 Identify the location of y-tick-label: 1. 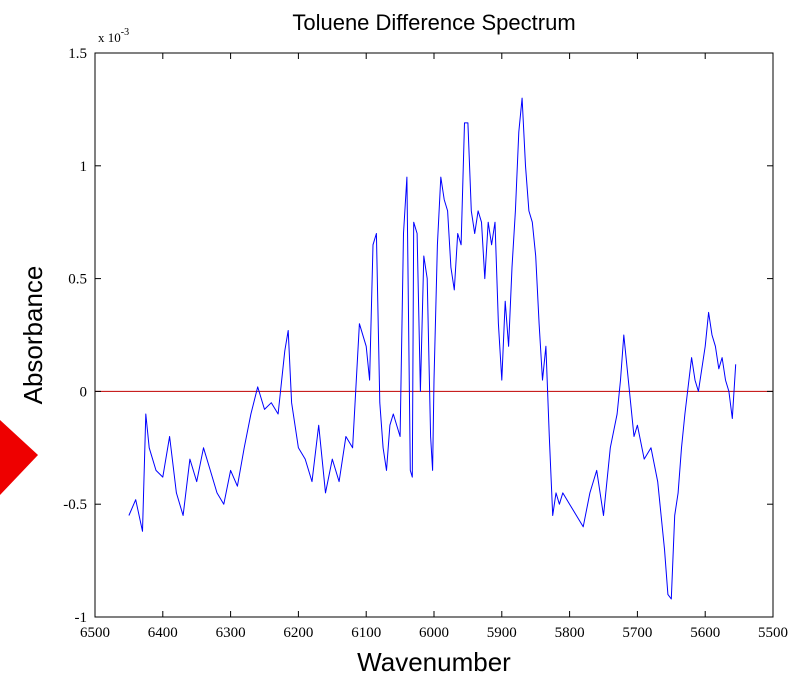
(84, 167).